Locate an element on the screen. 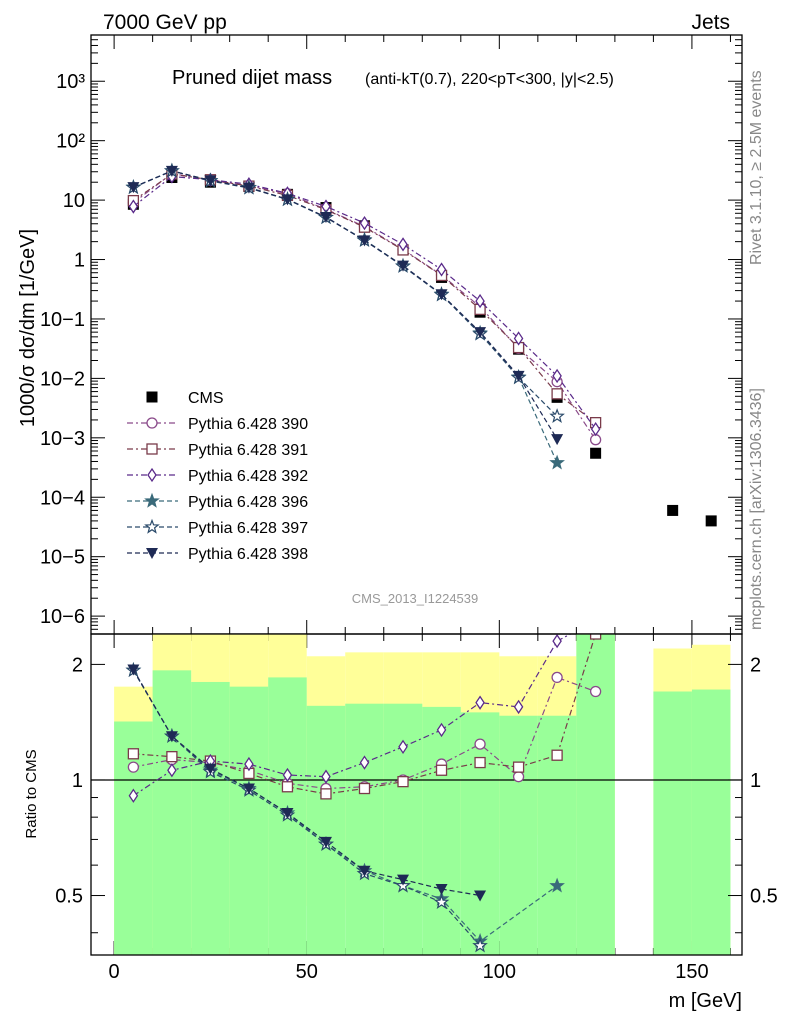 The width and height of the screenshot is (786, 1029). ratio-series-pythia-6.428-391 is located at coordinates (364, 717).